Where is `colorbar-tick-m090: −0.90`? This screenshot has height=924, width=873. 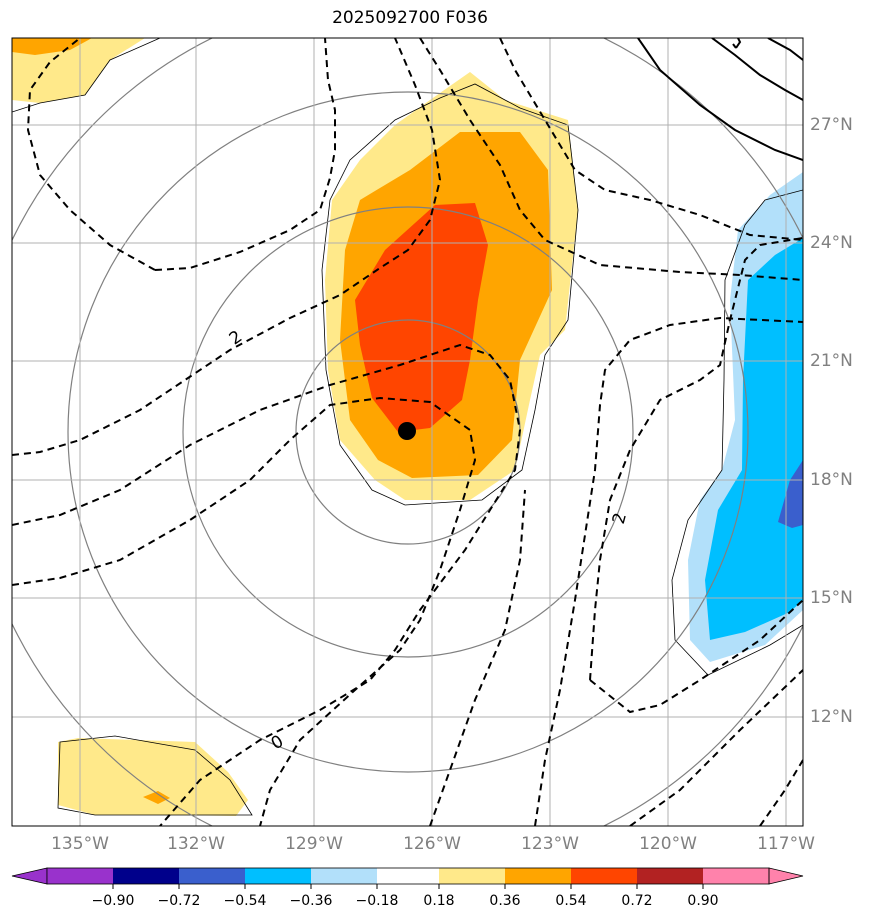 colorbar-tick-m090: −0.90 is located at coordinates (113, 901).